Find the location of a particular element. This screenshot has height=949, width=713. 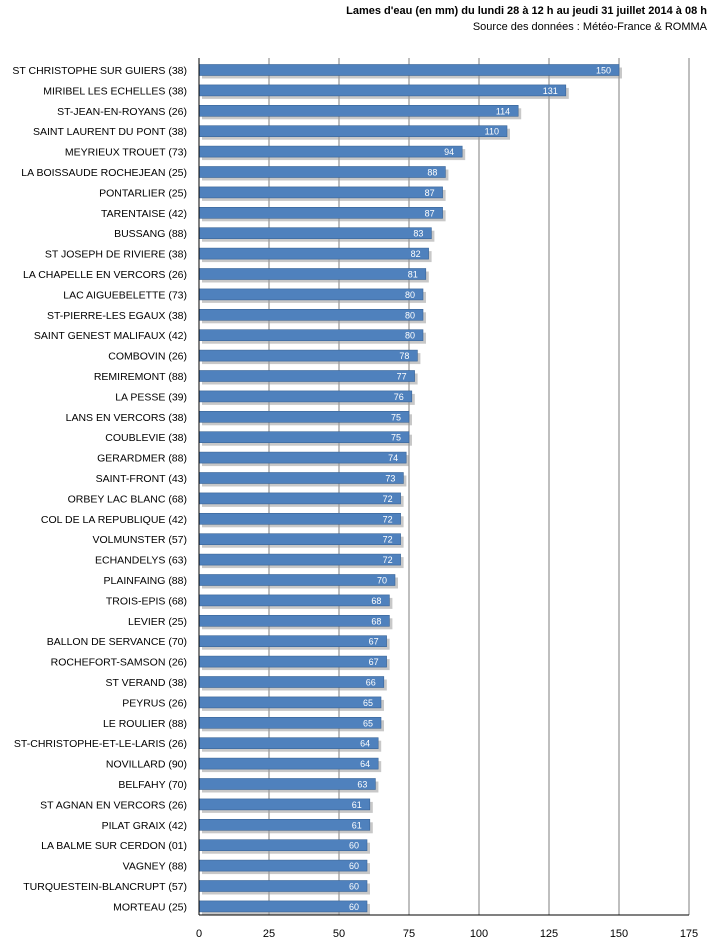

category-label: ST-PIERRE-LES EGAUX (38) is located at coordinates (117, 316).